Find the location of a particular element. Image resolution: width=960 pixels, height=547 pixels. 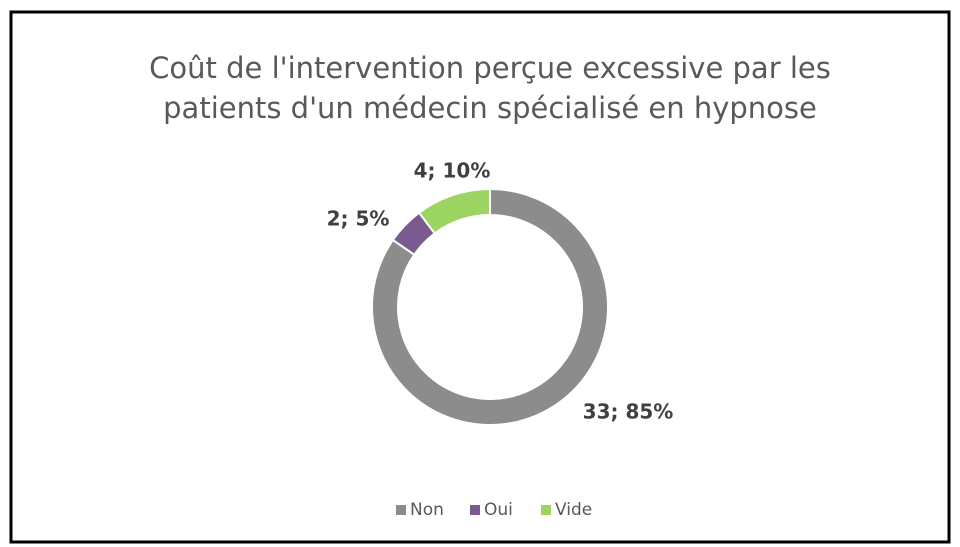

data-label: 2; 5% is located at coordinates (358, 219).